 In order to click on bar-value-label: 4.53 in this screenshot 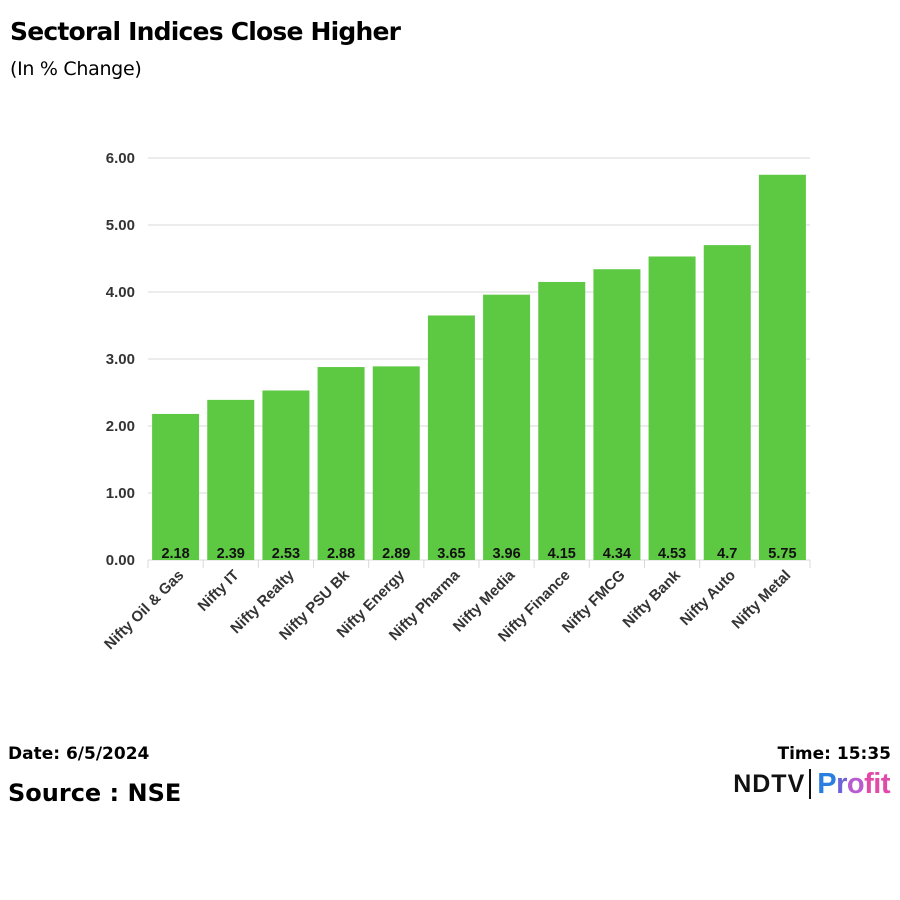, I will do `click(672, 554)`.